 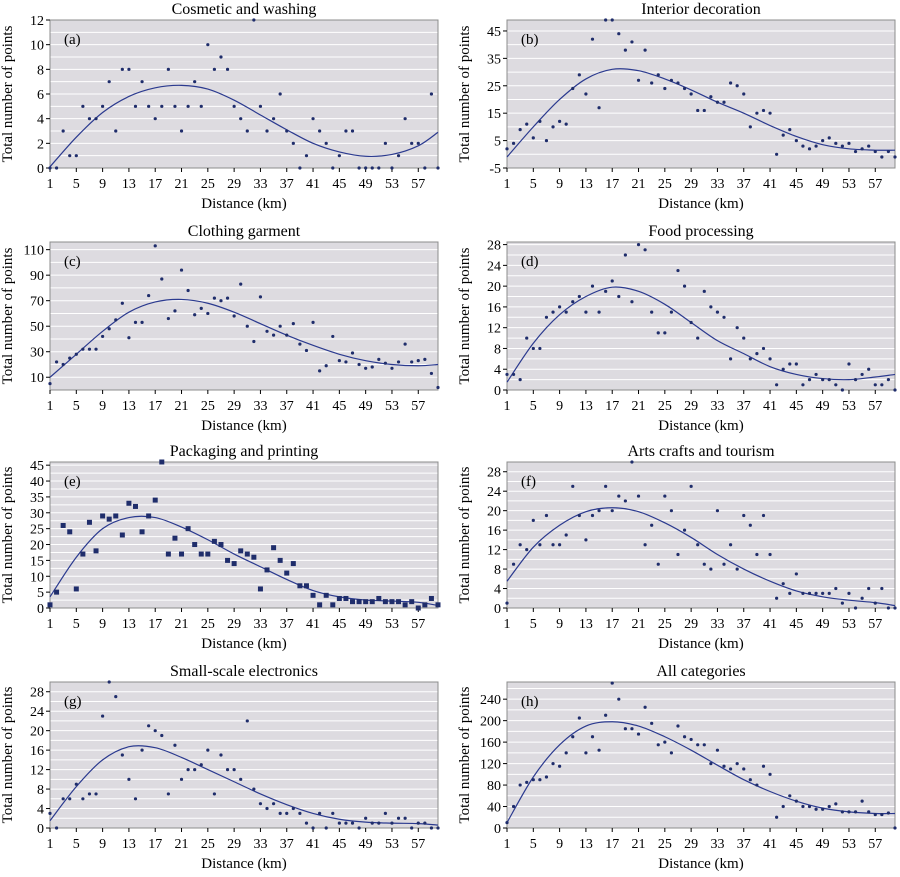 What do you see at coordinates (701, 557) in the screenshot?
I see `fit-curve` at bounding box center [701, 557].